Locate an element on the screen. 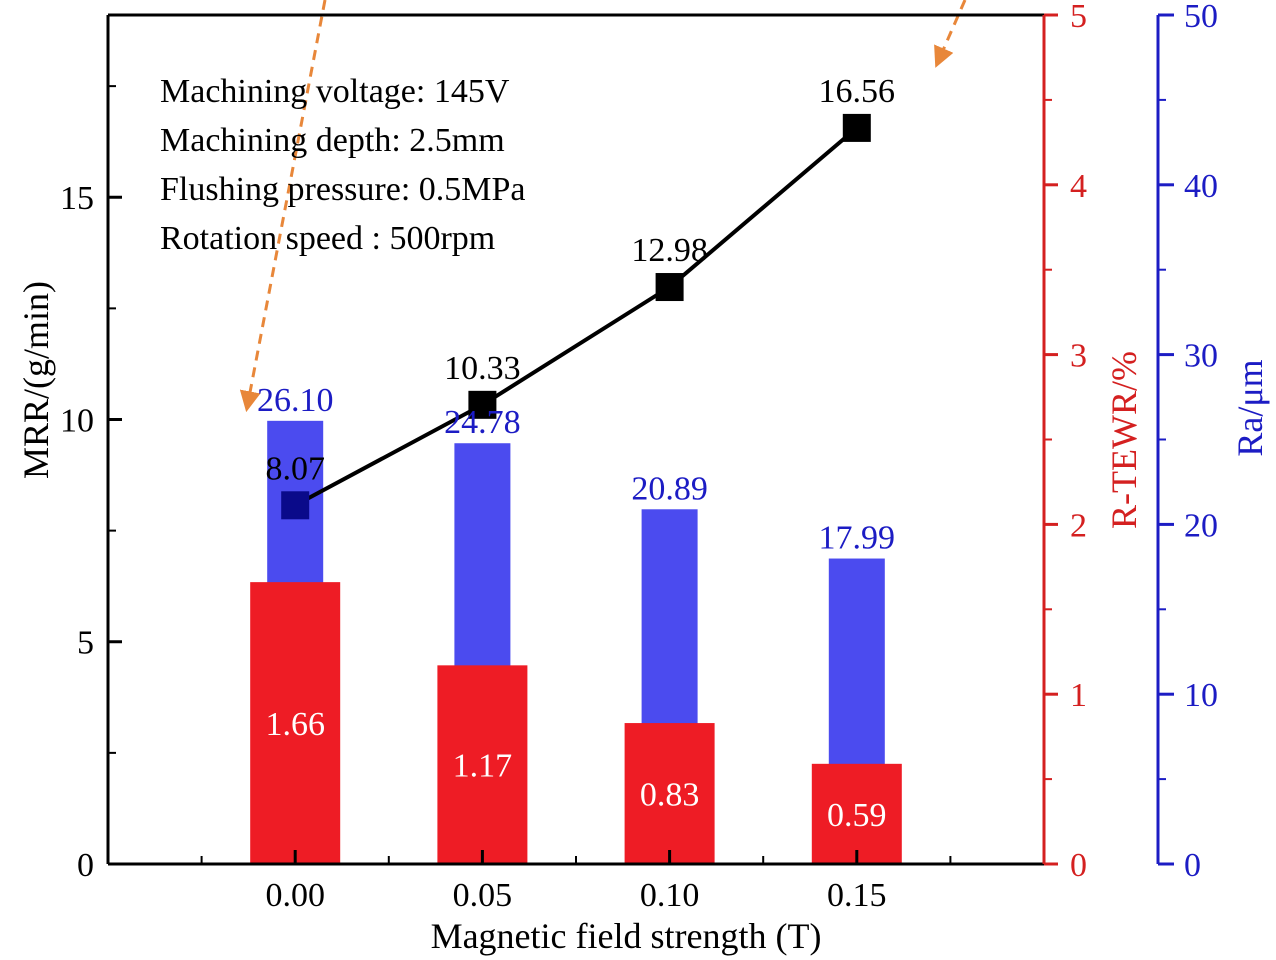 The image size is (1276, 960). mrr-tick-label: 10 is located at coordinates (77, 420).